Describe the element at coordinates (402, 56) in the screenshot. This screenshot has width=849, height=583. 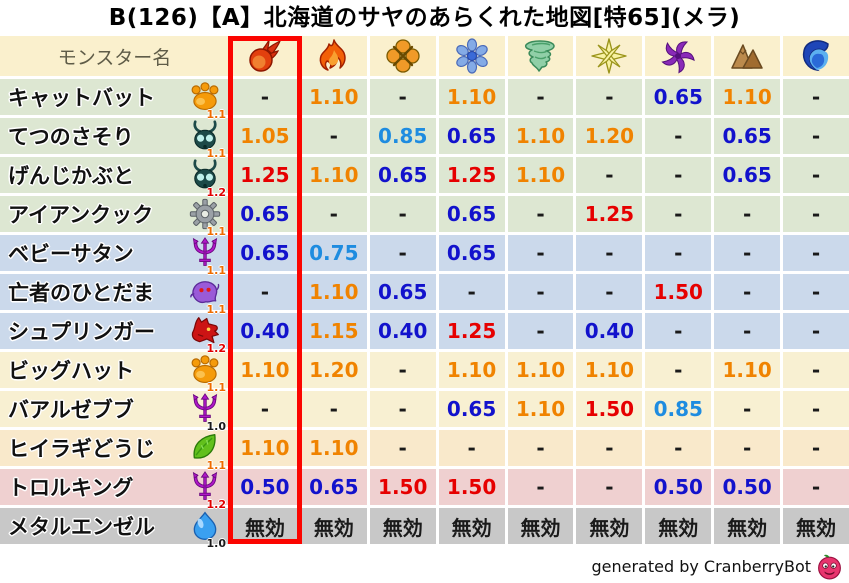
I see `column-header-burst` at that location.